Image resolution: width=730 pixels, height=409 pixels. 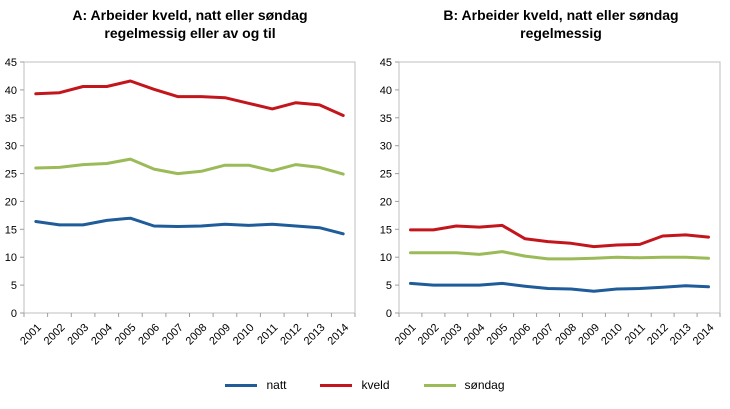 What do you see at coordinates (355, 385) in the screenshot?
I see `legend-item-kveld: kveld` at bounding box center [355, 385].